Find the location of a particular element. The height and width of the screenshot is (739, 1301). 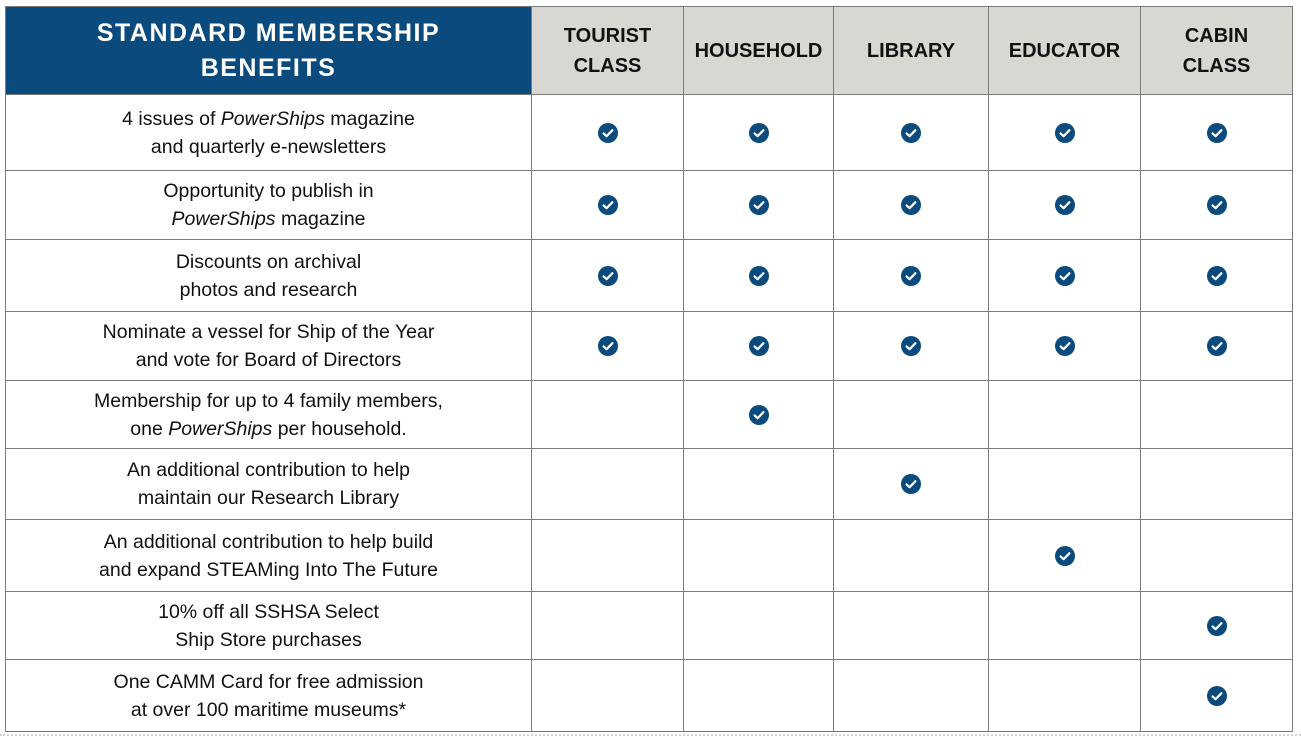

benefit-text: photos and research is located at coordinates (268, 289).